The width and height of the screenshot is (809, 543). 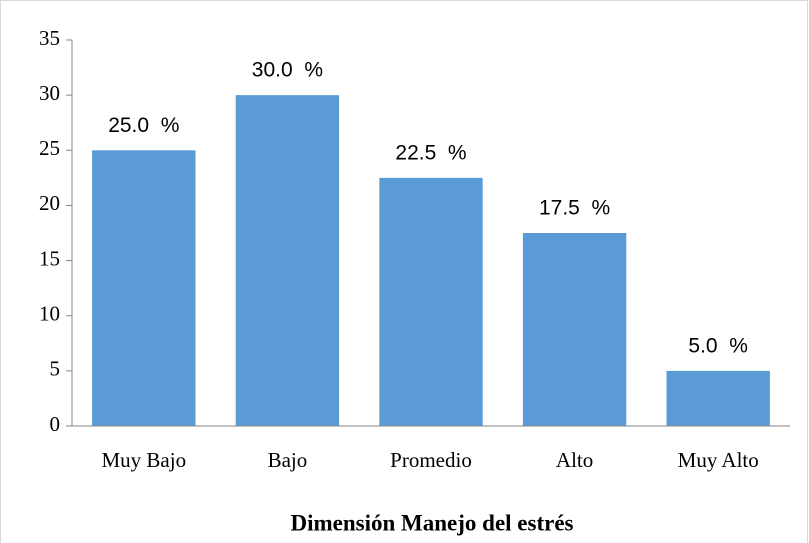 I want to click on y-tick-label: 15, so click(x=49, y=258).